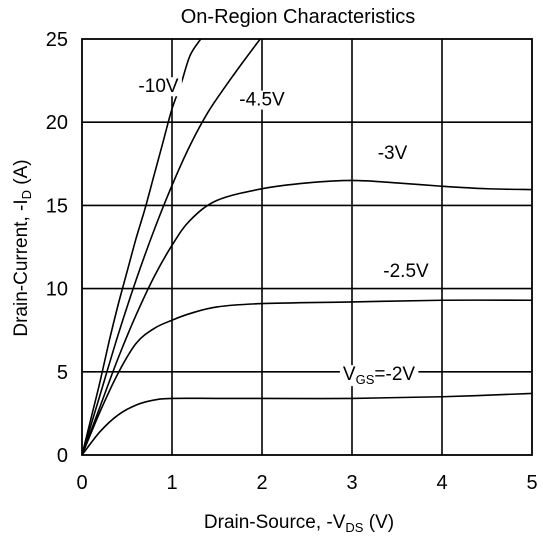 This screenshot has width=543, height=536. I want to click on x-tick-label-0: 0, so click(81, 483).